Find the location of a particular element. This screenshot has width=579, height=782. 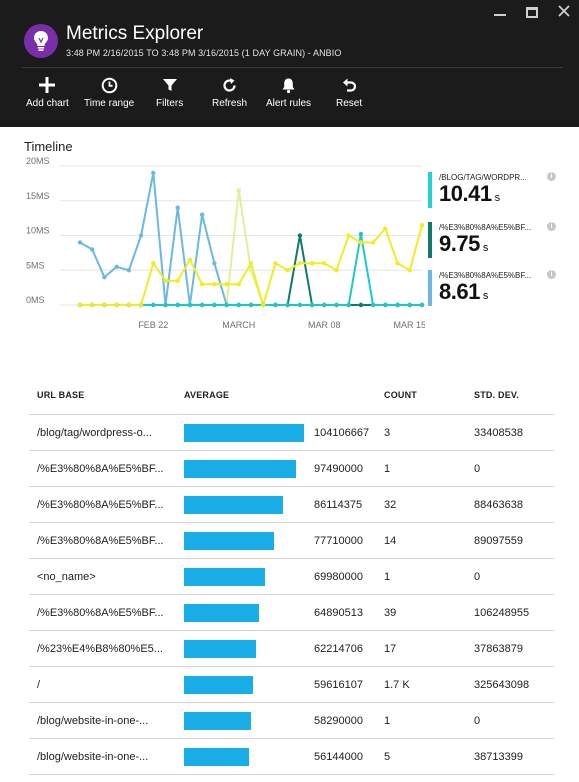

x-tick-label: FEB 22 is located at coordinates (153, 325).